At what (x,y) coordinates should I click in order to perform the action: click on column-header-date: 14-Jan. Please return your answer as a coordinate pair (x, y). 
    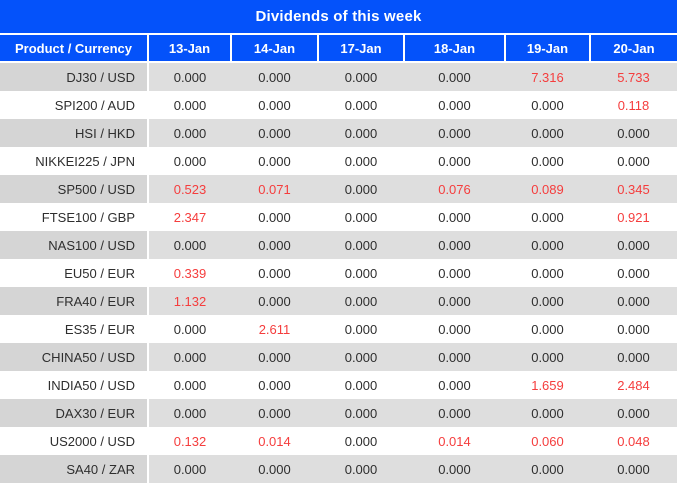
    Looking at the image, I should click on (274, 49).